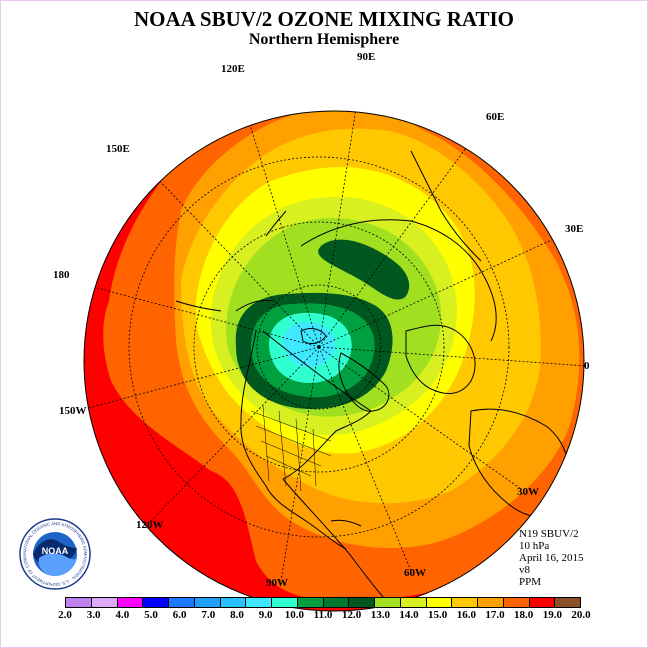  What do you see at coordinates (265, 615) in the screenshot?
I see `colorbar-tick-label: 9.0` at bounding box center [265, 615].